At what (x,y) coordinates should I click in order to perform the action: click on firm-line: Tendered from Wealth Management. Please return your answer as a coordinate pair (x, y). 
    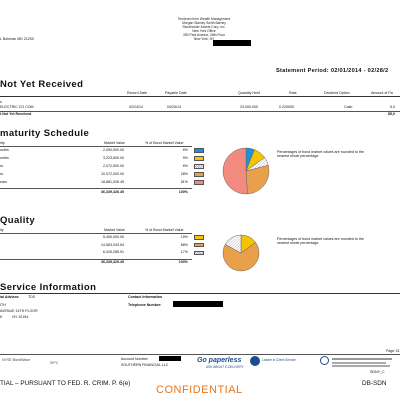
    Looking at the image, I should click on (204, 19).